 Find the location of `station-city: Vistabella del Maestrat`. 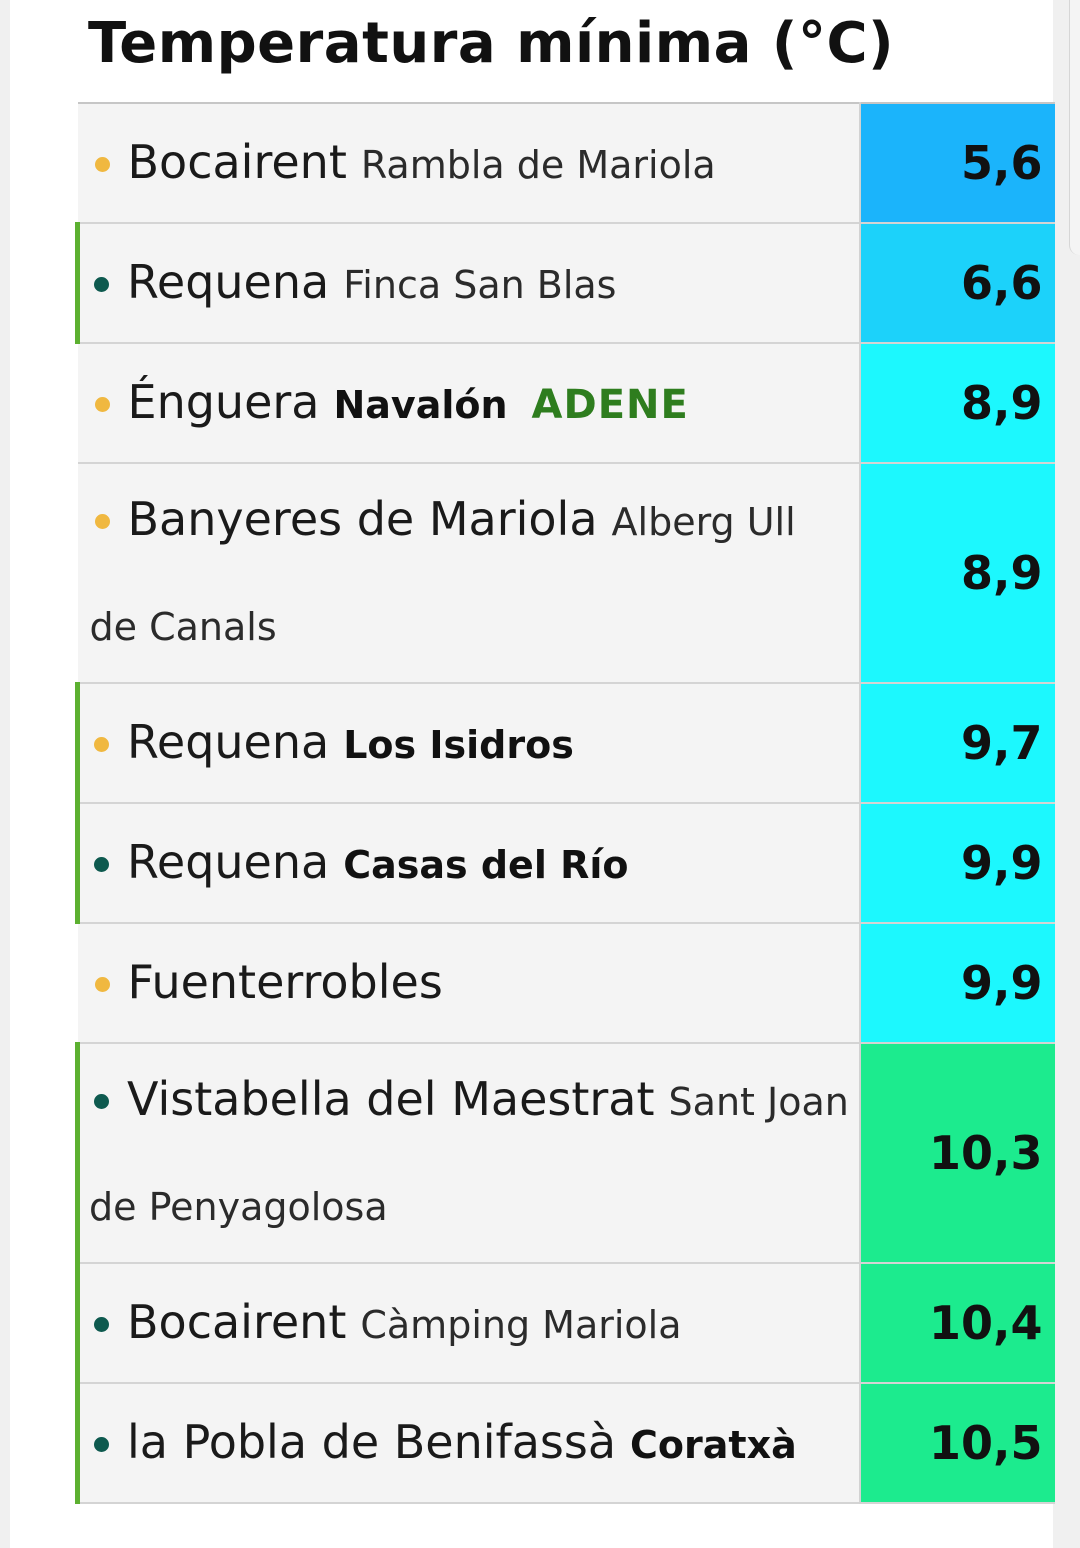

station-city: Vistabella del Maestrat is located at coordinates (391, 1099).